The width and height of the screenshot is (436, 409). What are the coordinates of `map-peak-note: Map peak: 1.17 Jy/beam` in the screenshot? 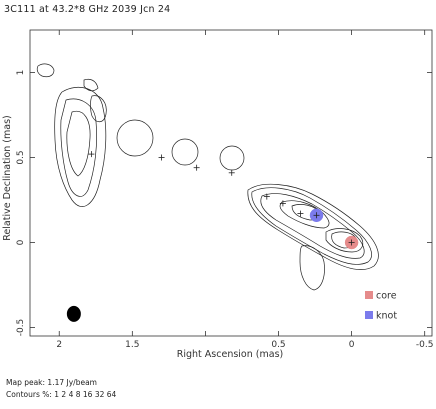 It's located at (51, 382).